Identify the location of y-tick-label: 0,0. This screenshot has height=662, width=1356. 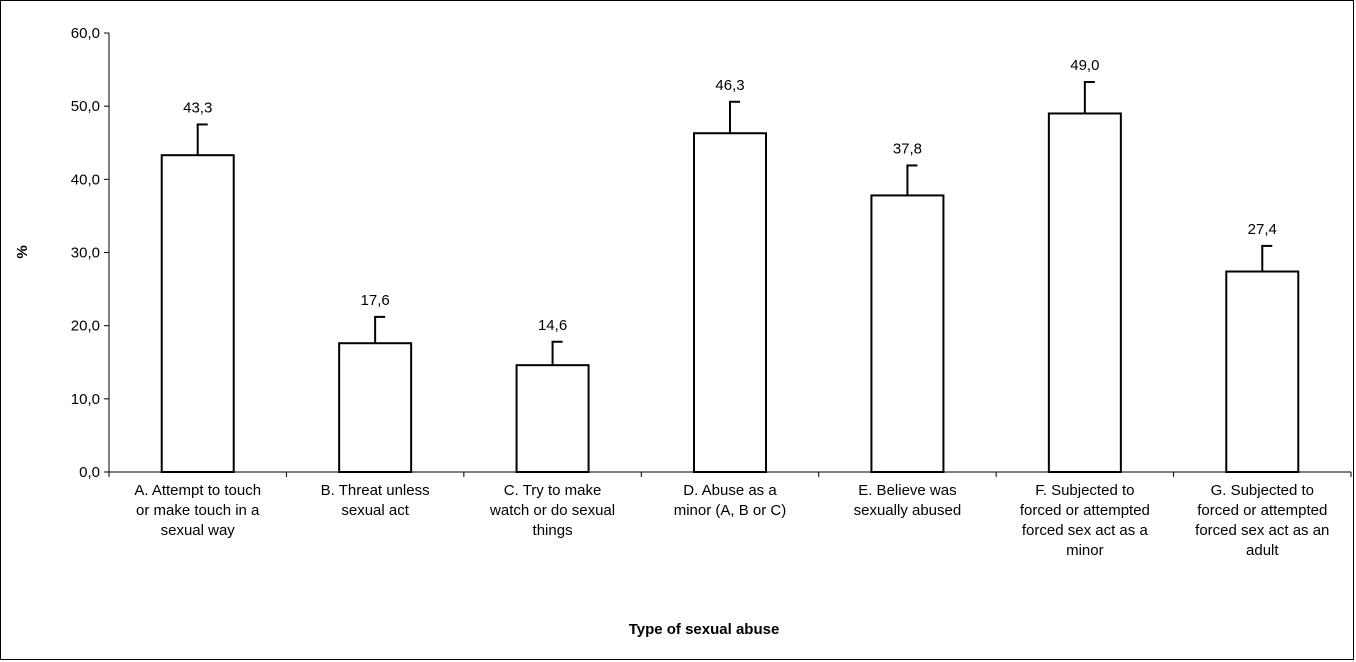
(89, 472).